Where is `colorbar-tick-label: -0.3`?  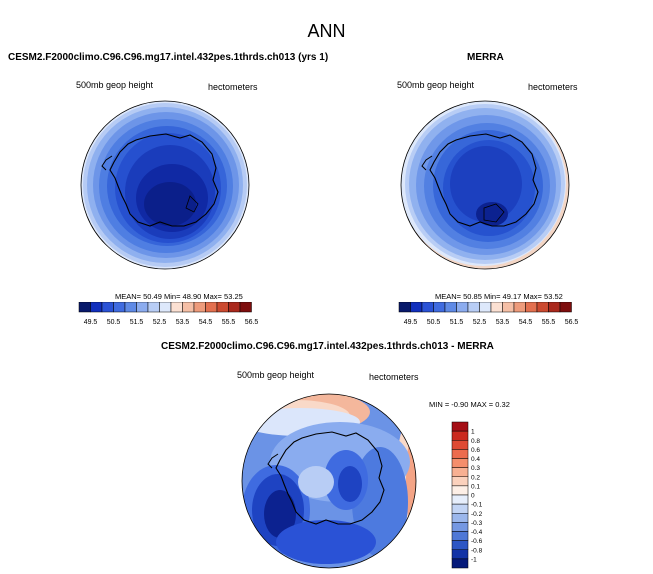 colorbar-tick-label: -0.3 is located at coordinates (477, 523).